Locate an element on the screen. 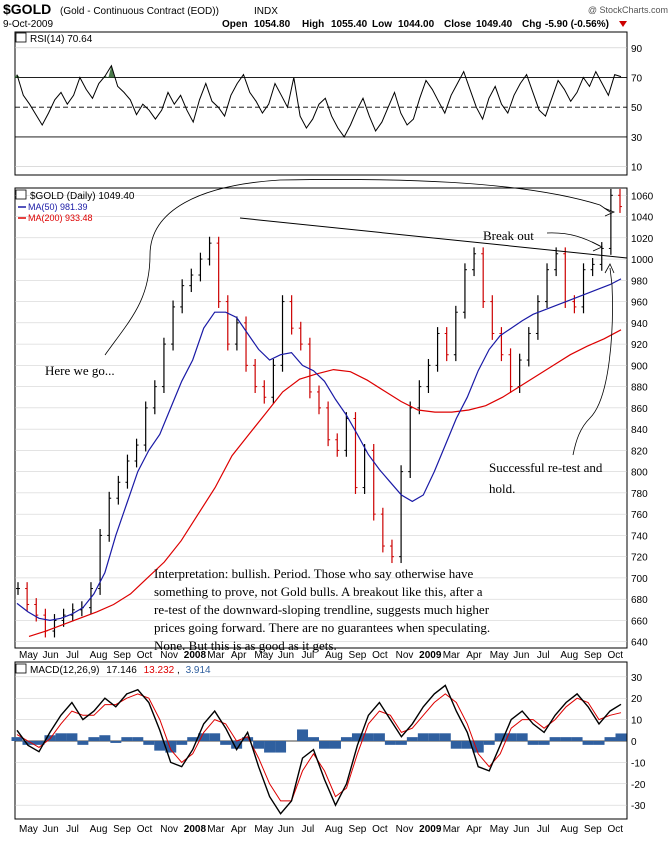  high-value: 1055.40 is located at coordinates (349, 24).